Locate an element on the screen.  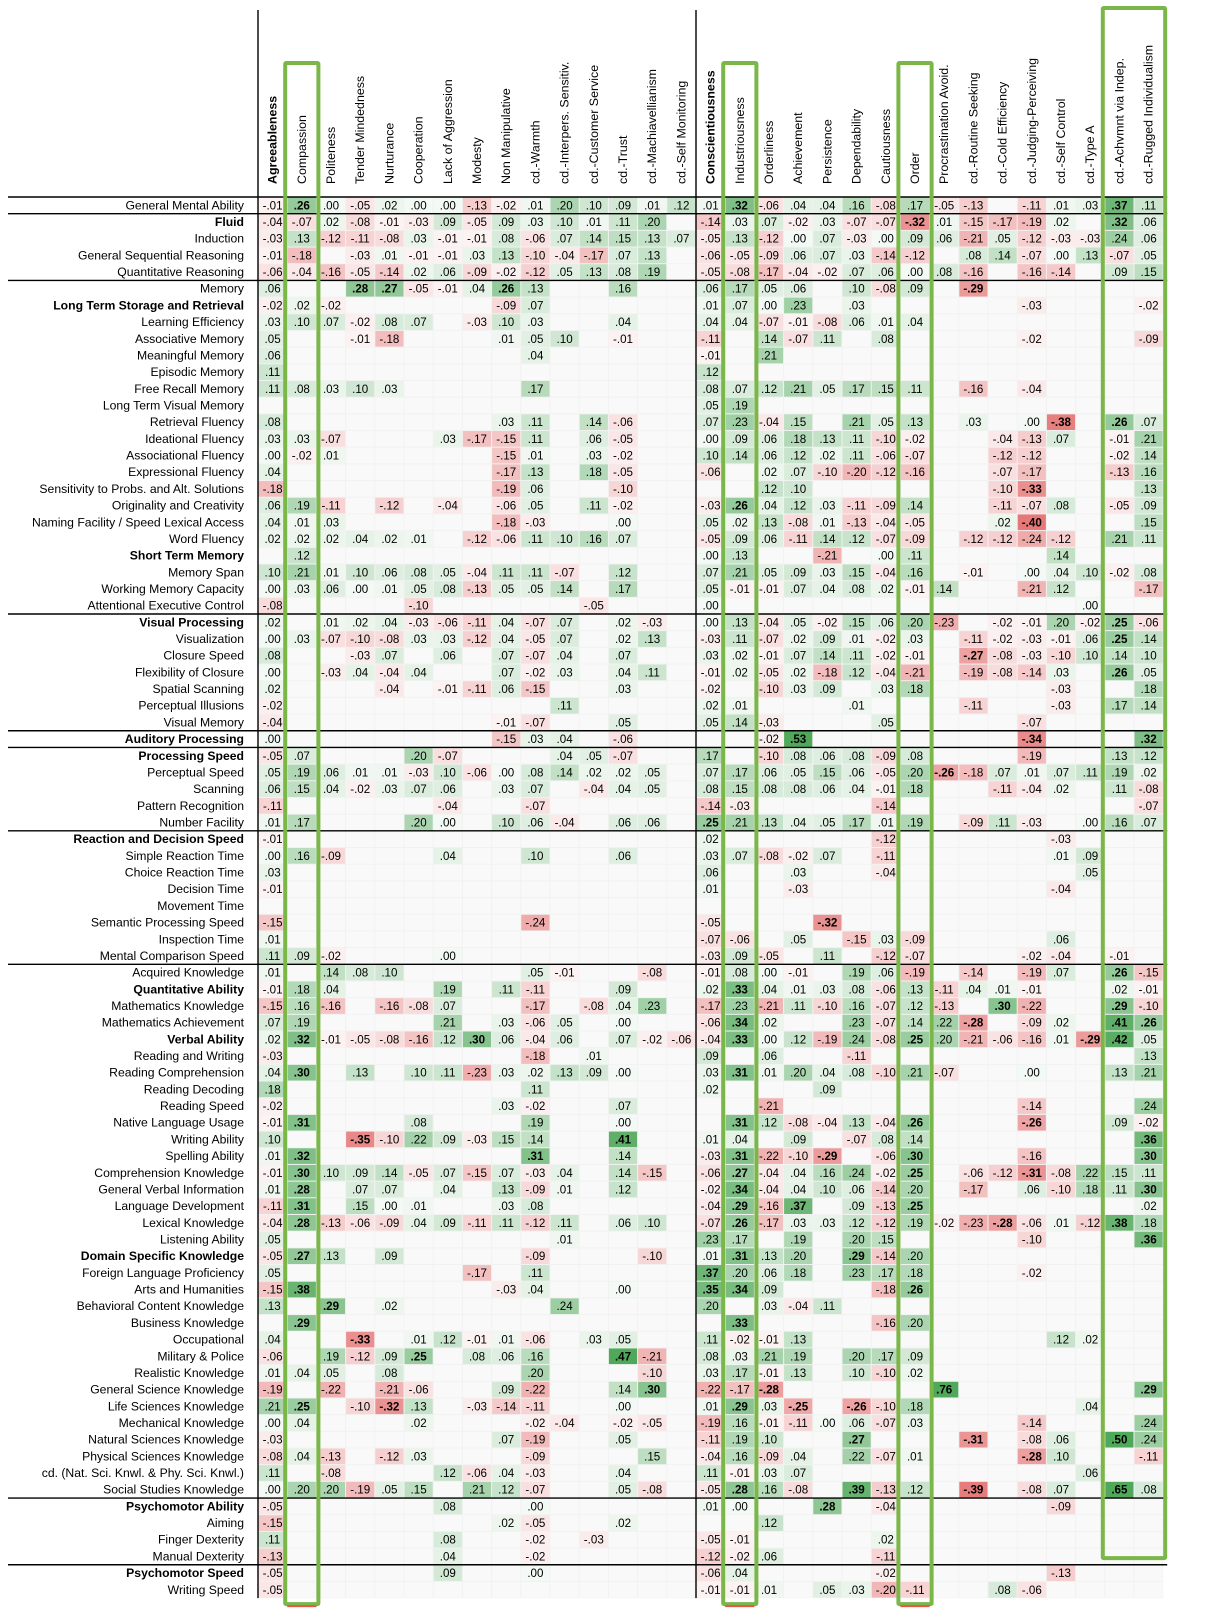
row-label: Finger Dexterity is located at coordinates (201, 1540).